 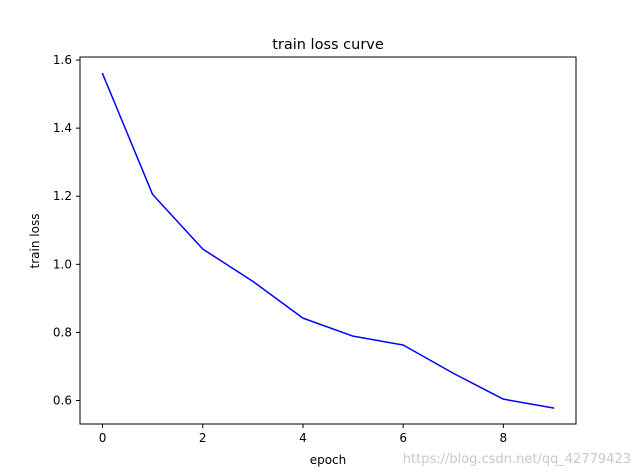 I want to click on x-tick-label: 0, so click(x=103, y=438).